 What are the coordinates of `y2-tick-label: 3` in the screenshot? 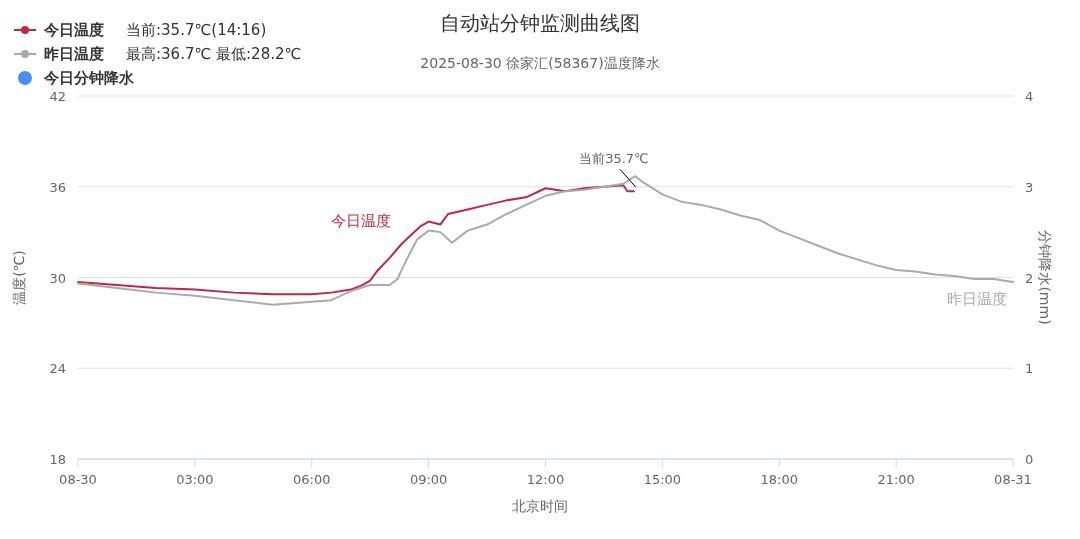 It's located at (1029, 187).